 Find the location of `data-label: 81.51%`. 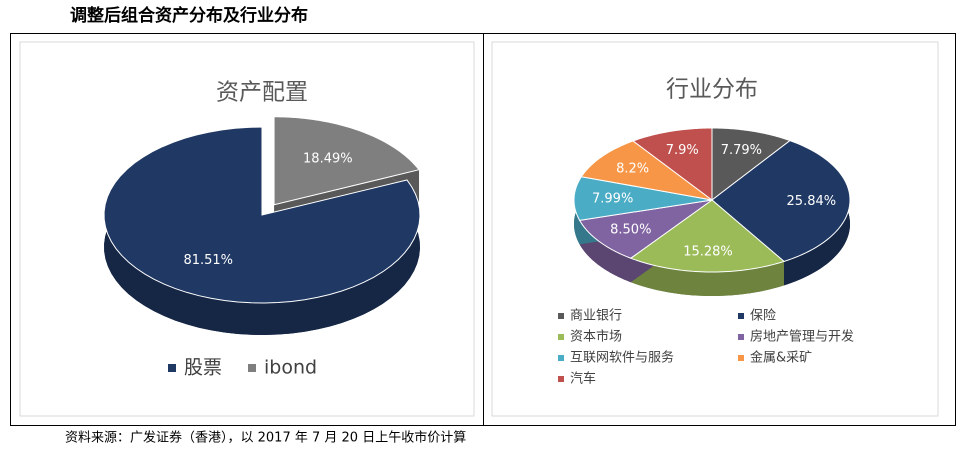

data-label: 81.51% is located at coordinates (208, 260).